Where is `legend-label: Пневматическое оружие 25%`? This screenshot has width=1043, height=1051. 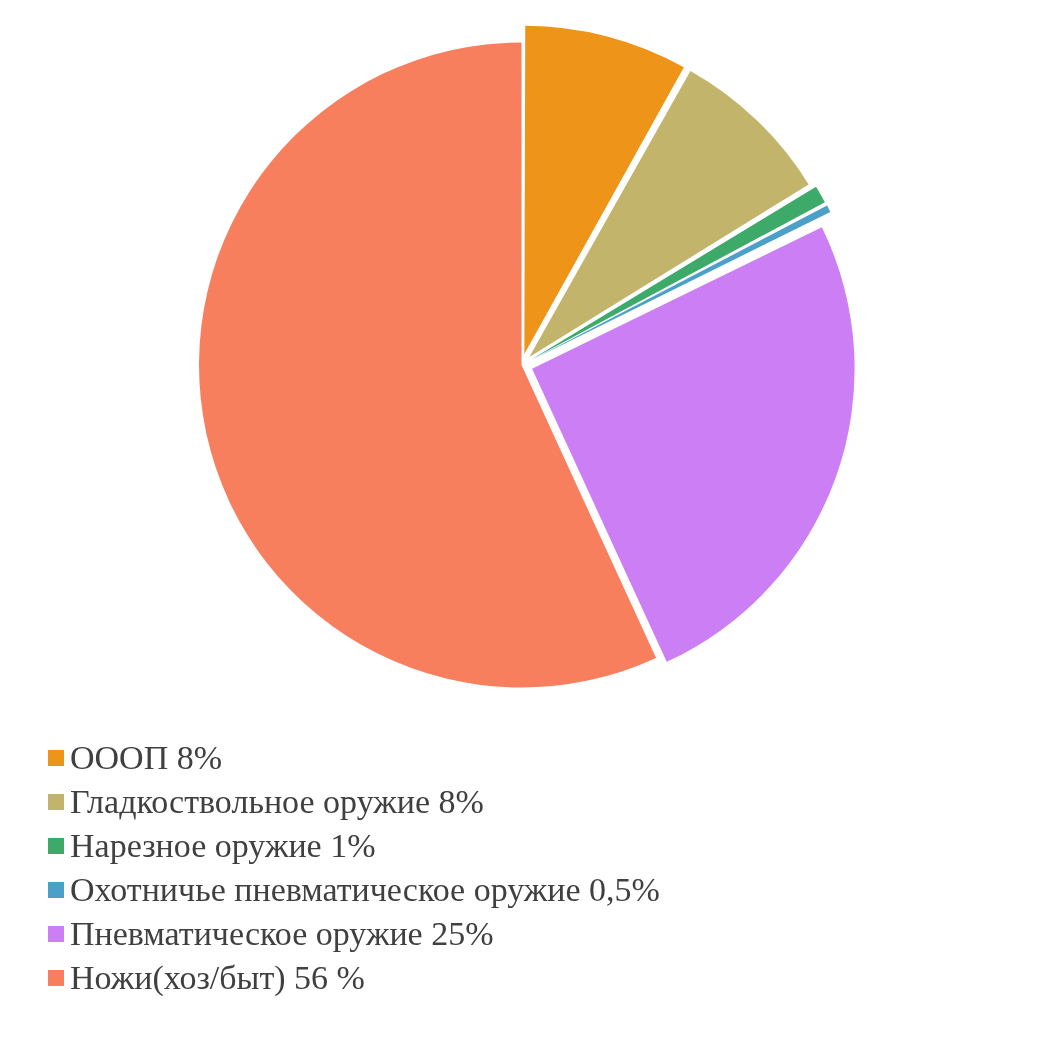 legend-label: Пневматическое оружие 25% is located at coordinates (282, 934).